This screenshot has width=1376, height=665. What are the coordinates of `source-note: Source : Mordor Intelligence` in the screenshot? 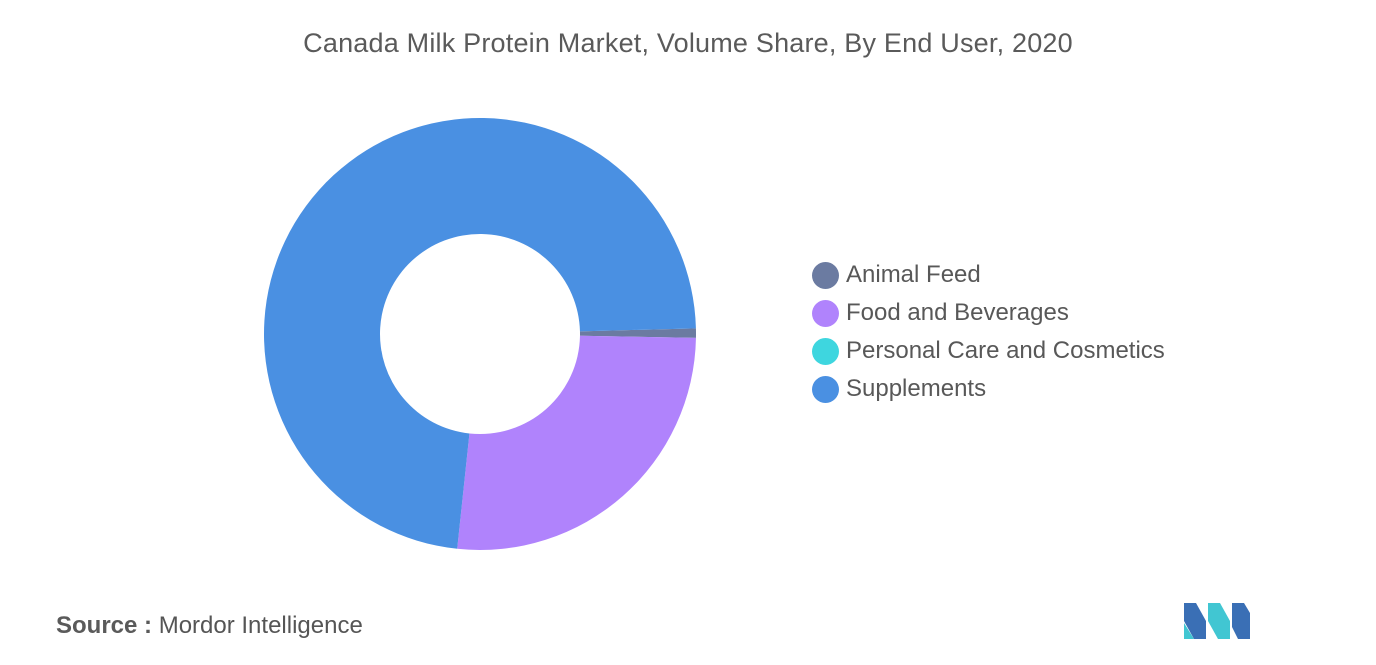 It's located at (209, 626).